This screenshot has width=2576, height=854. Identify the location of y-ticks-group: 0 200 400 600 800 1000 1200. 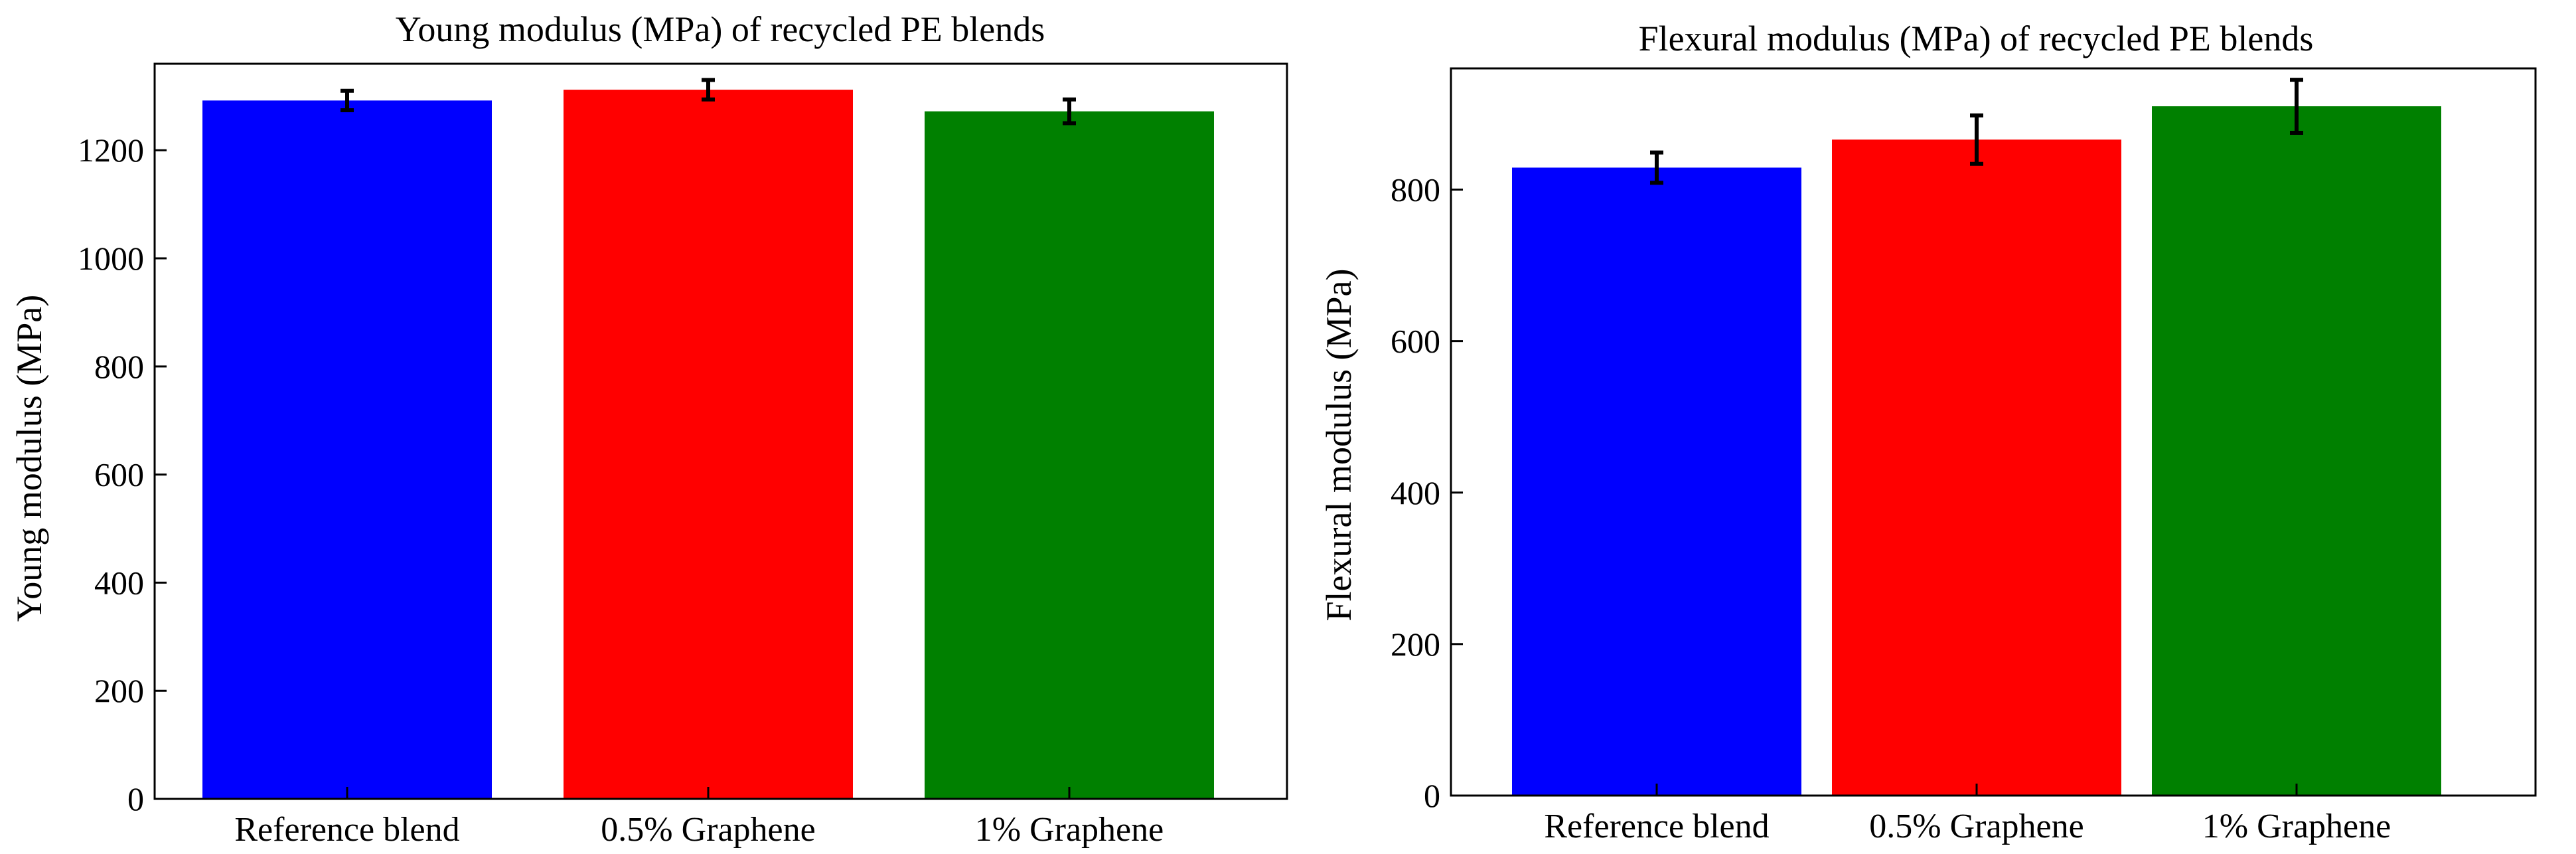
(122, 474).